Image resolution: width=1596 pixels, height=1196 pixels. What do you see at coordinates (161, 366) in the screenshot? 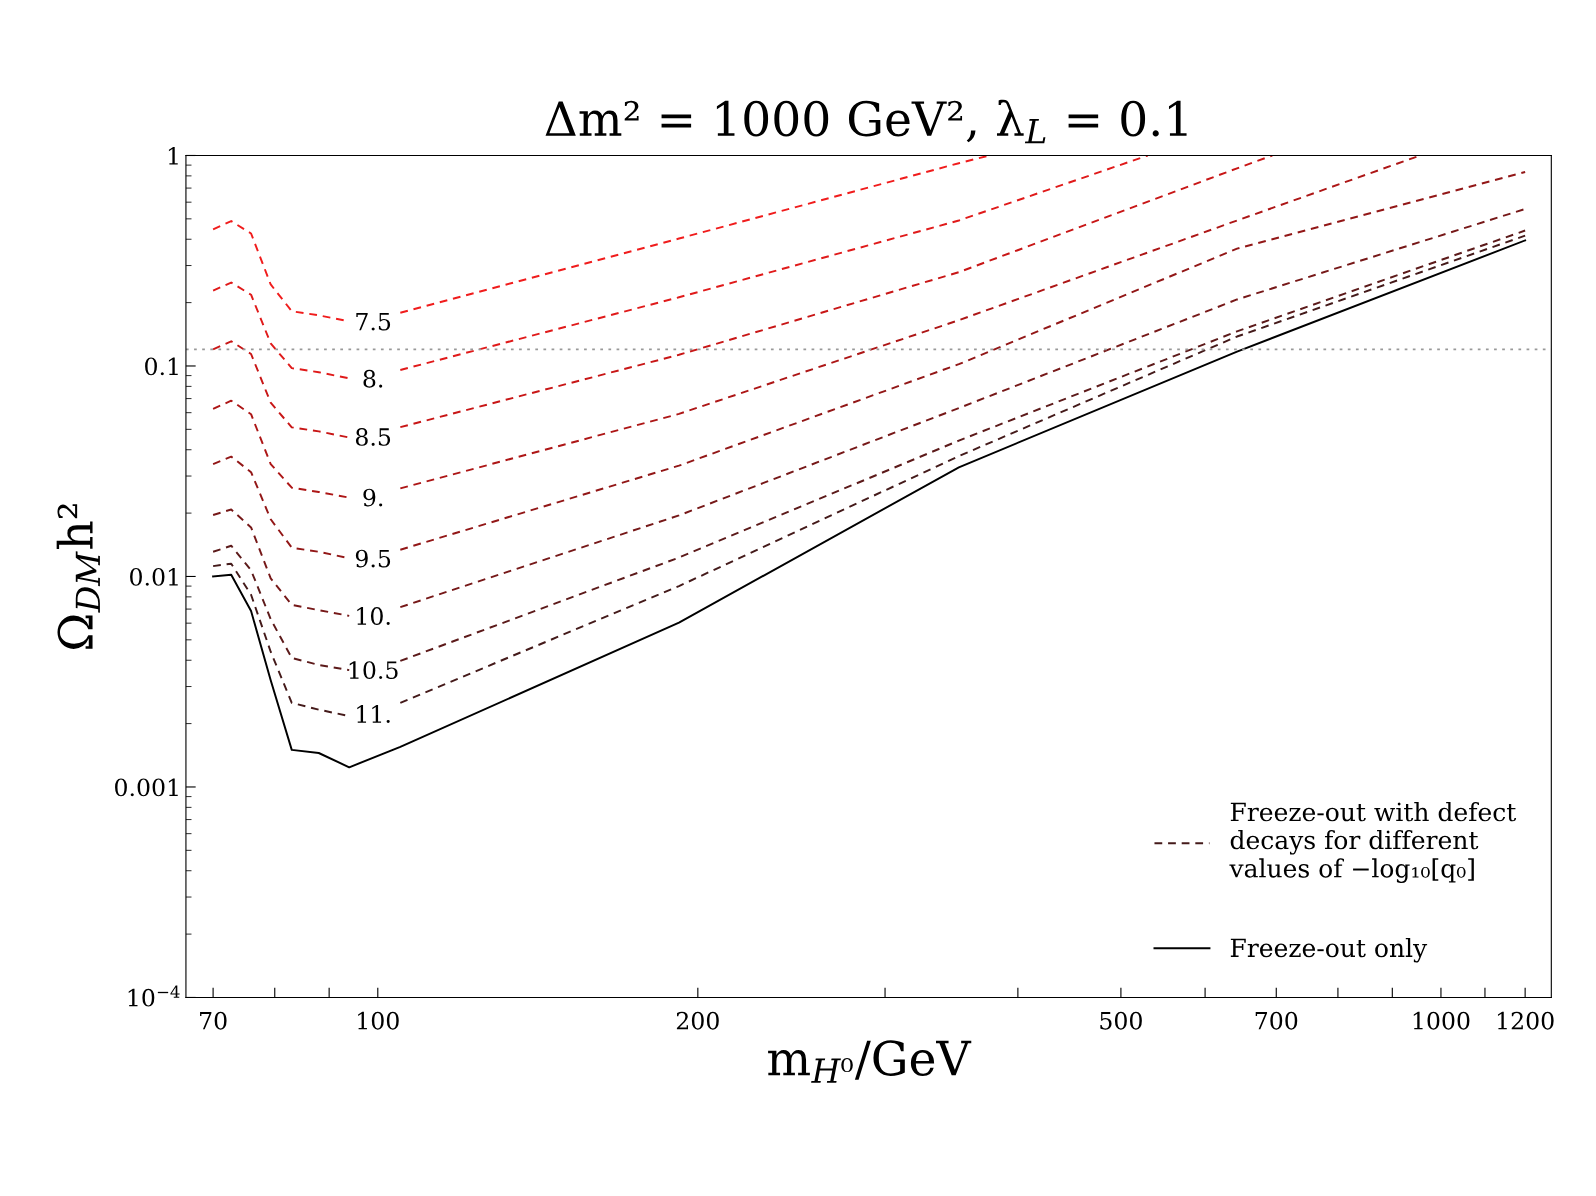
I see `y-tick-label: 0.1` at bounding box center [161, 366].